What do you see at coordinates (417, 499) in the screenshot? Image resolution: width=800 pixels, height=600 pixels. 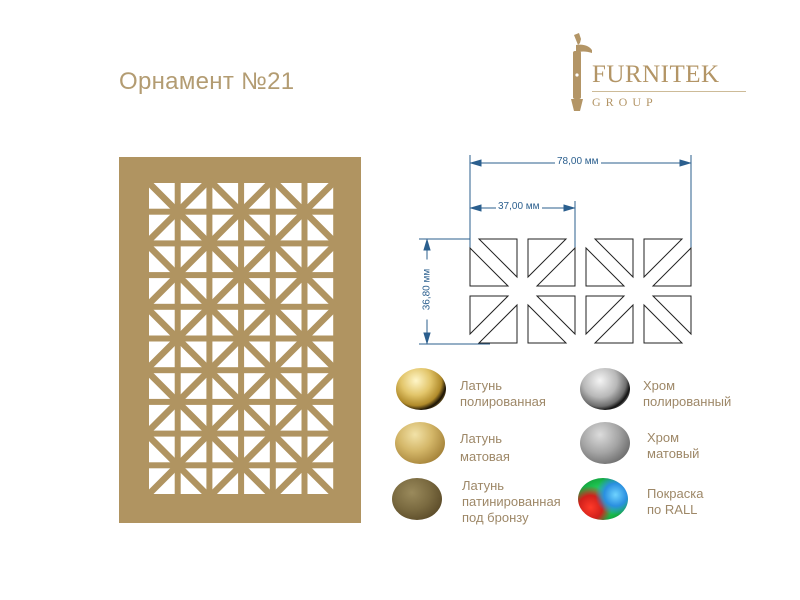 I see `swatch-patinated-bronze` at bounding box center [417, 499].